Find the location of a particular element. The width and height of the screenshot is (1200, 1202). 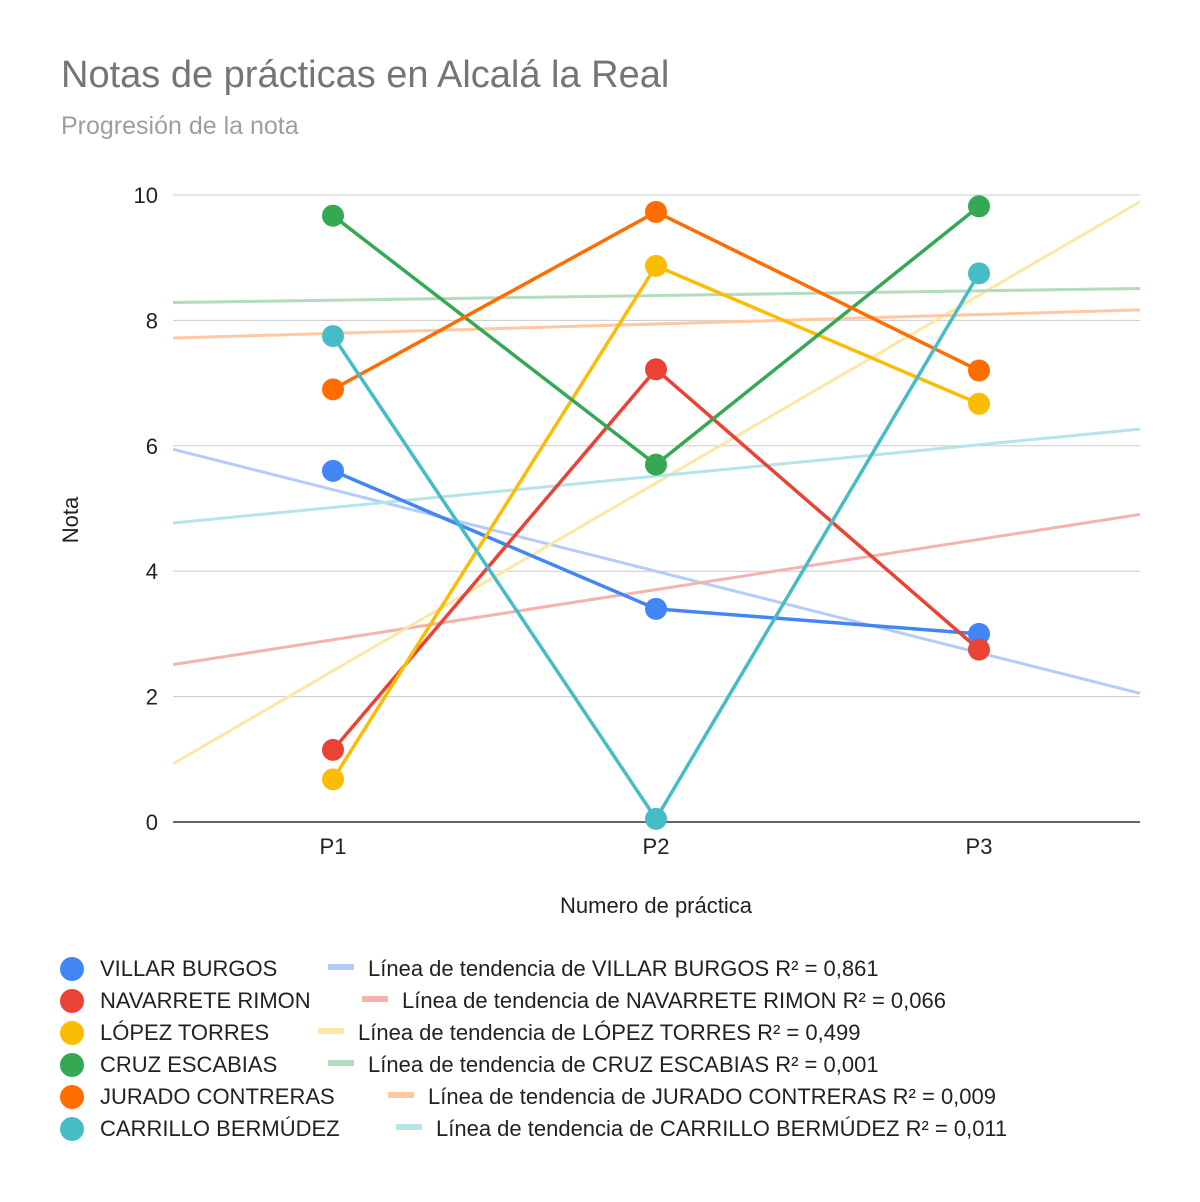

x-axis-ticks: P1 P2 P3 is located at coordinates (656, 846).